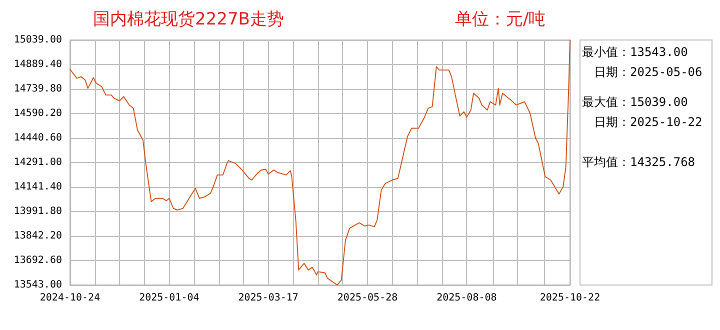 The height and width of the screenshot is (330, 720). What do you see at coordinates (639, 162) in the screenshot?
I see `text: 平均值：14325.768` at bounding box center [639, 162].